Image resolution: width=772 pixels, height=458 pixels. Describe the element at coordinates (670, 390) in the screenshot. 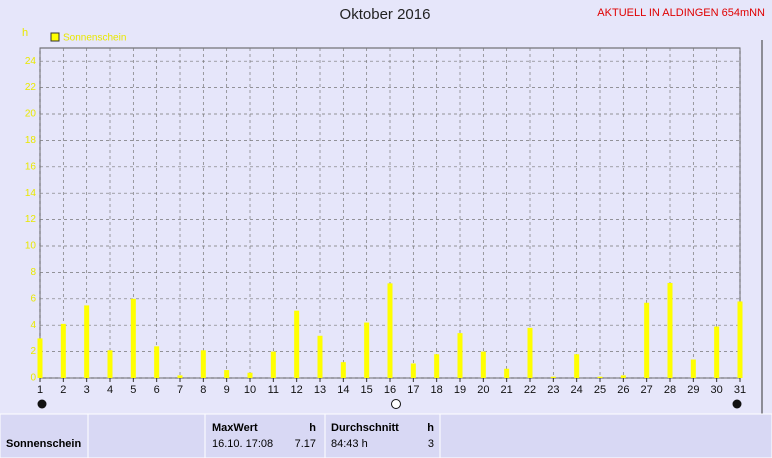

I see `x-tick-label: 28` at that location.